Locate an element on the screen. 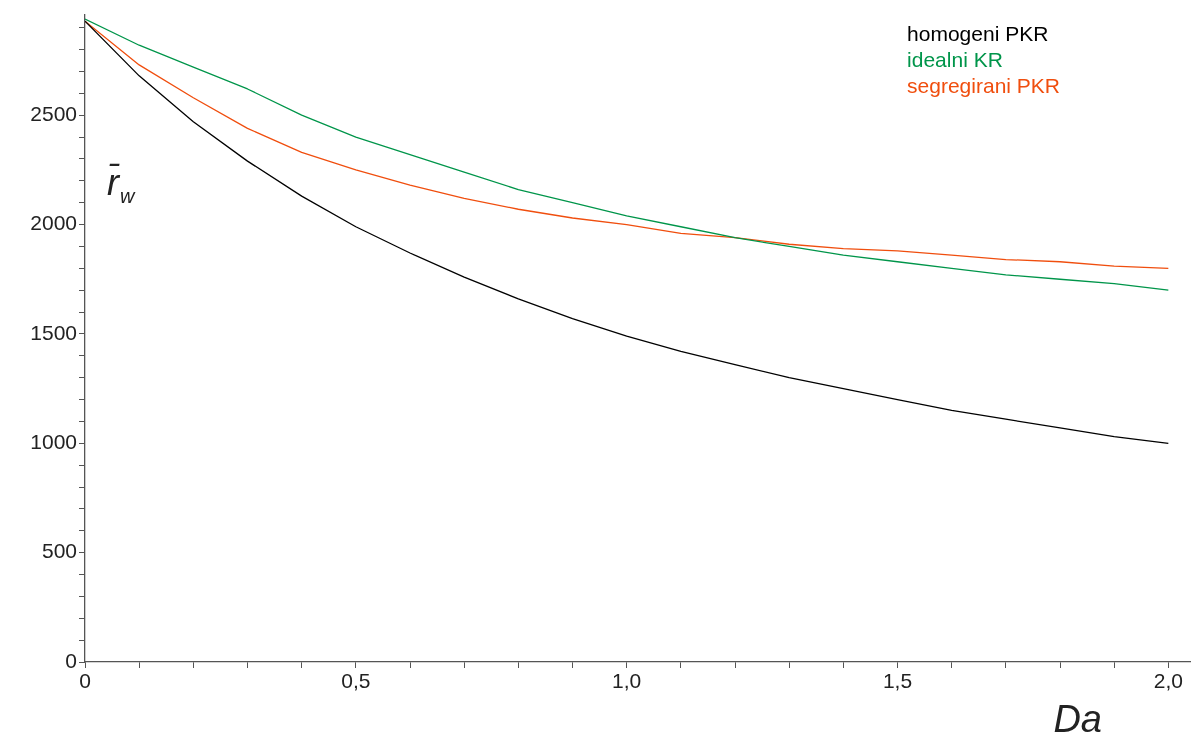 Image resolution: width=1198 pixels, height=742 pixels. y-tick-label: 1500 is located at coordinates (53, 332).